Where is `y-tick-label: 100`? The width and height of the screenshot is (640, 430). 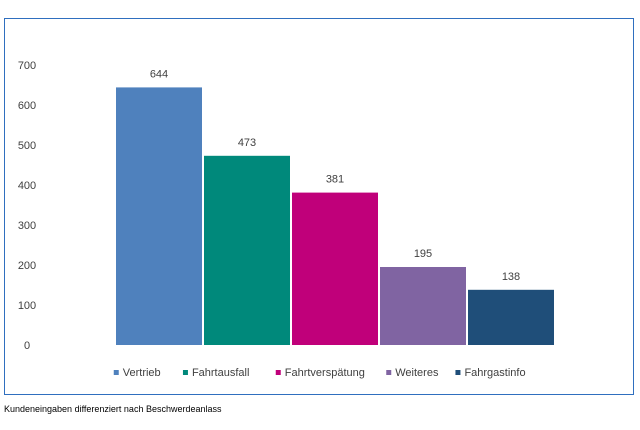 y-tick-label: 100 is located at coordinates (27, 306).